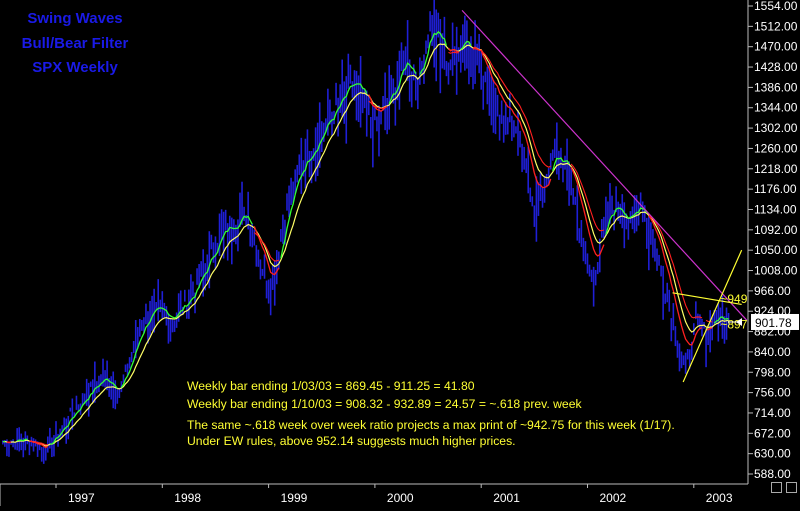 Image resolution: width=800 pixels, height=511 pixels. I want to click on x-tick-label-4: 2001, so click(506, 498).